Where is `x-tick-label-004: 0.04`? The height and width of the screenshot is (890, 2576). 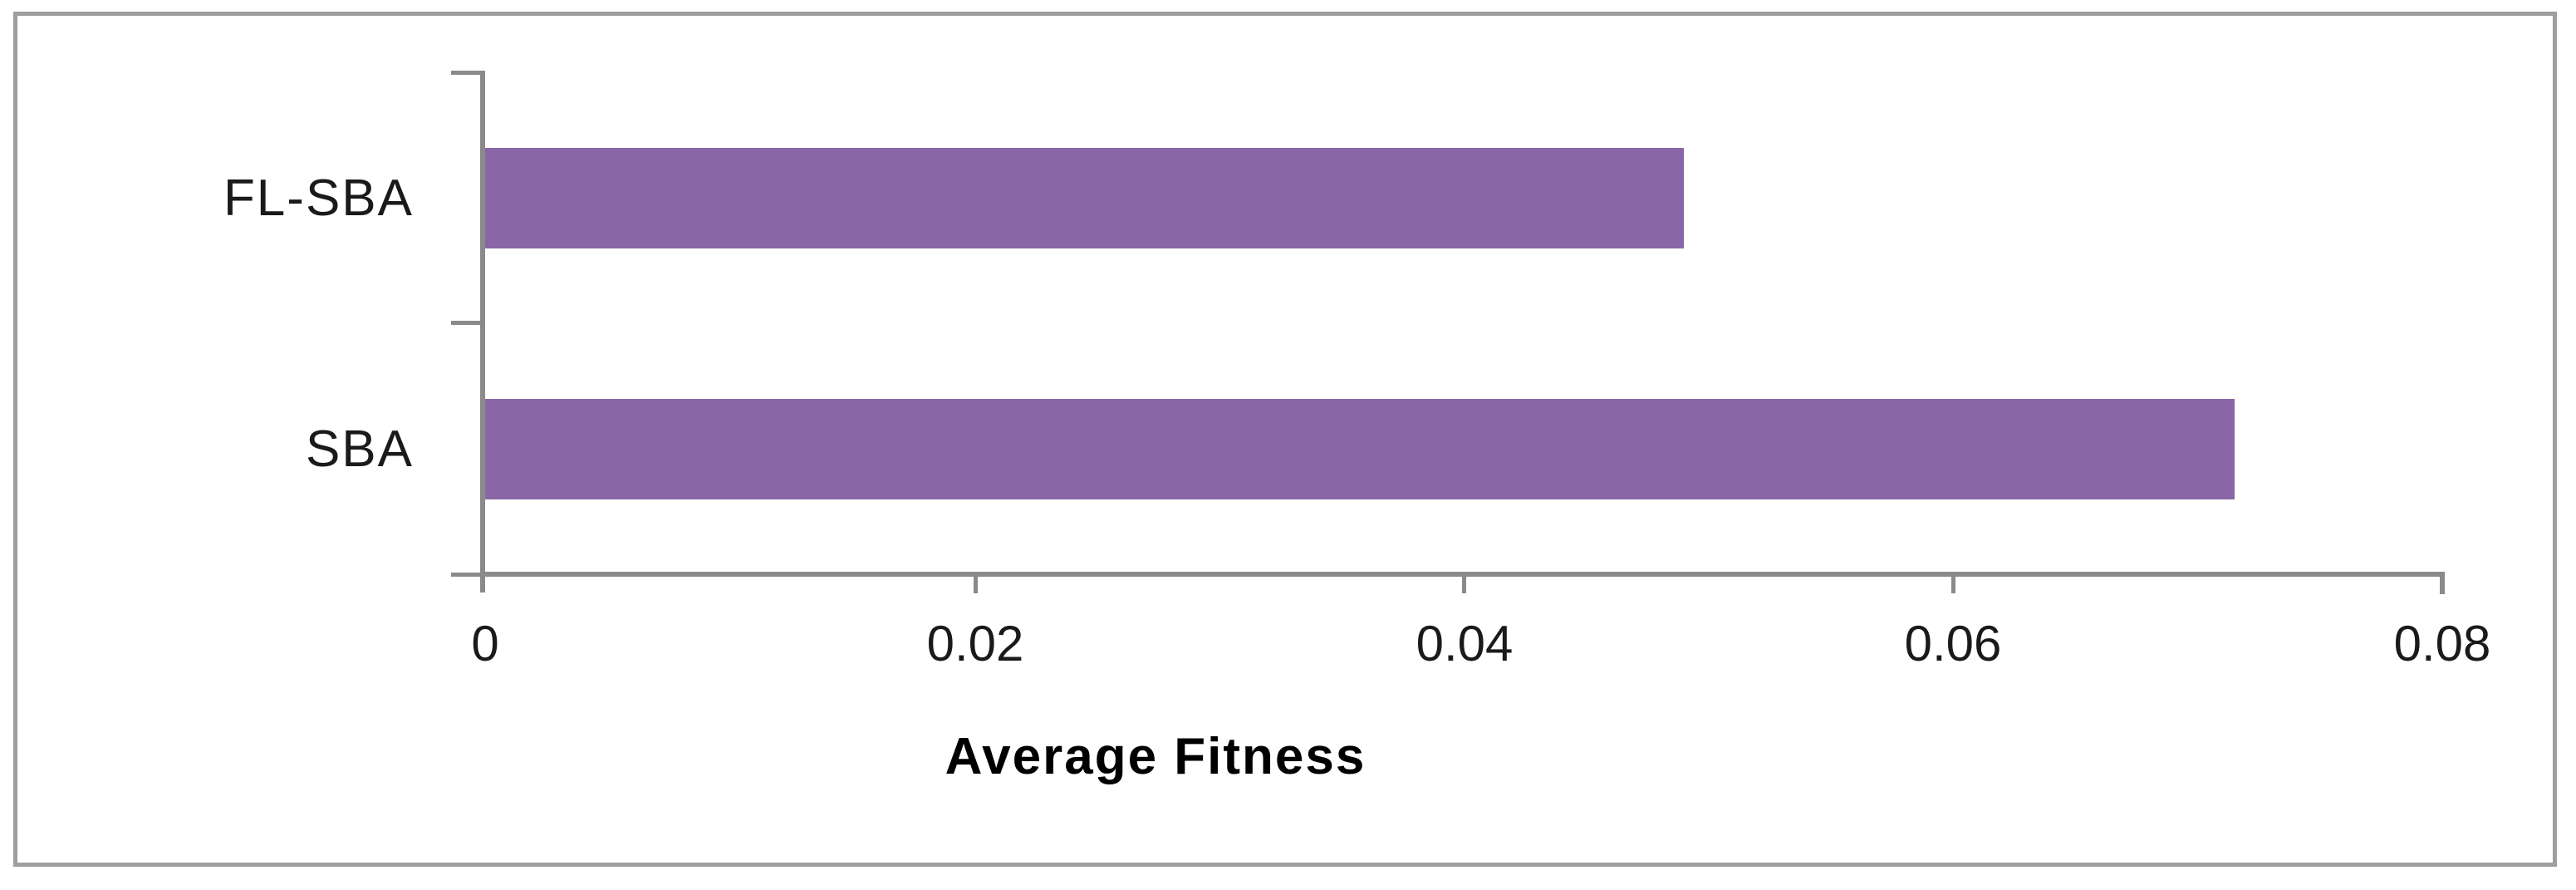
x-tick-label-004: 0.04 is located at coordinates (1465, 643).